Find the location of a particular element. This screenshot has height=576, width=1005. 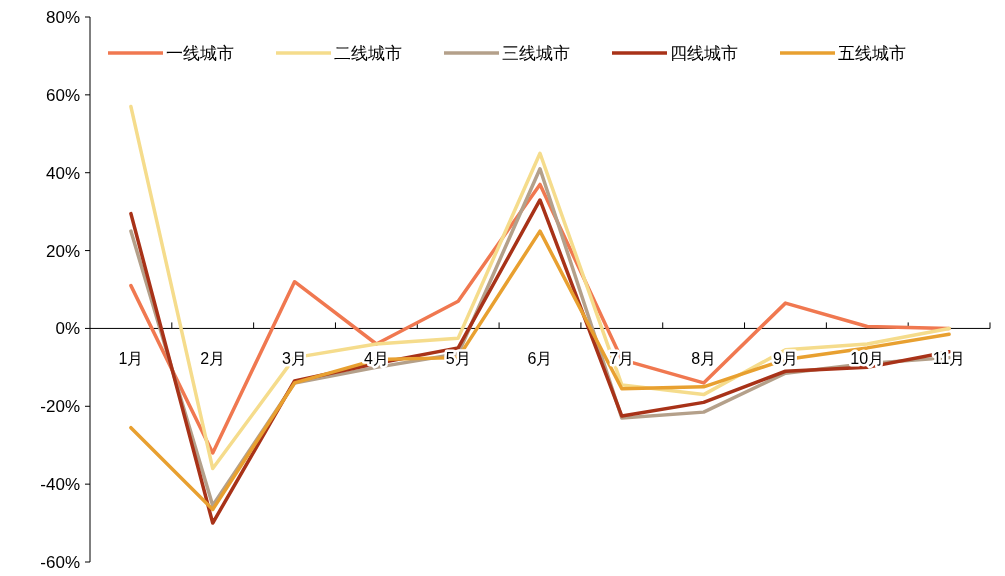

legend-label: 五线城市 is located at coordinates (872, 53).